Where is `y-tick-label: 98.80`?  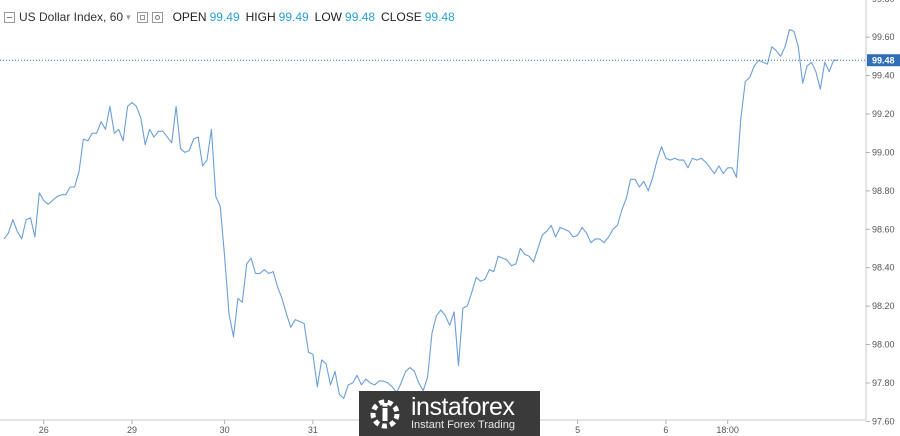
y-tick-label: 98.80 is located at coordinates (883, 191).